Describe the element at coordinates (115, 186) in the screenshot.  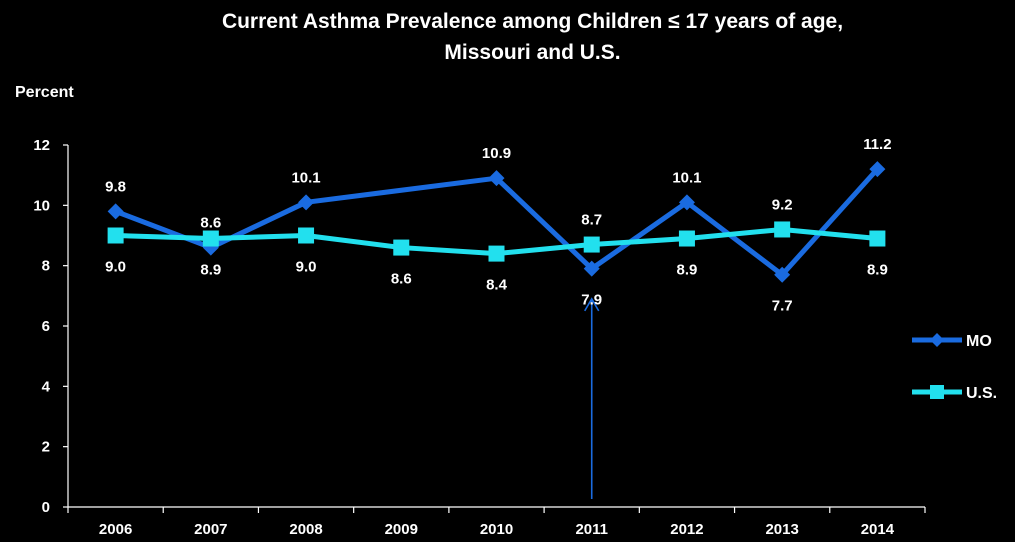
I see `mo-data-label: 9.8` at that location.